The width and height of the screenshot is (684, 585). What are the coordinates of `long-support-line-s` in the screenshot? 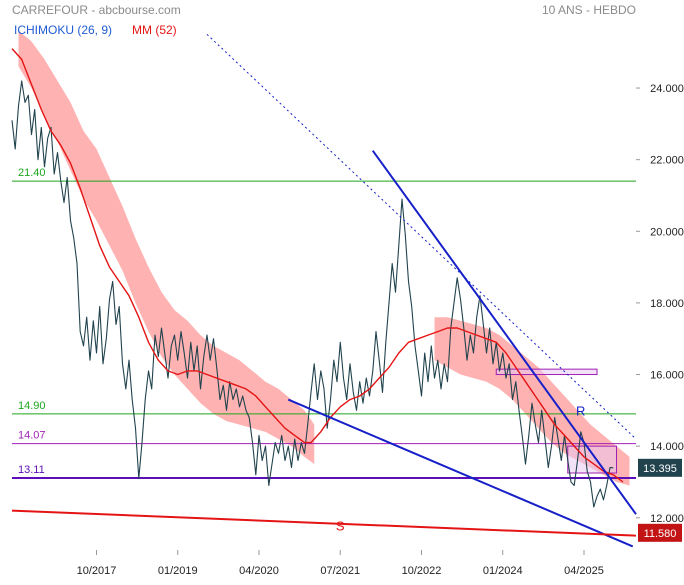 It's located at (324, 523).